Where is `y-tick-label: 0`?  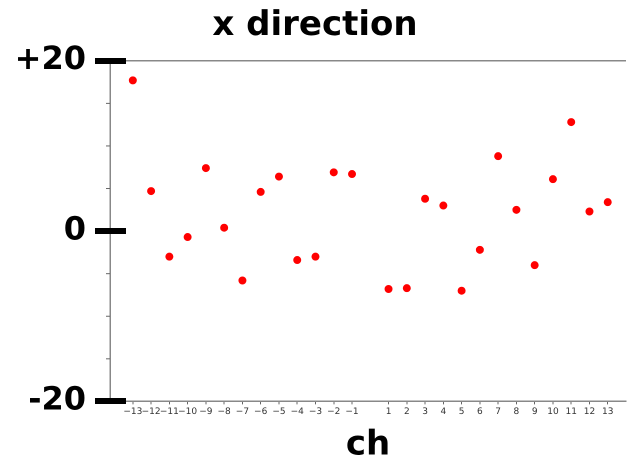
y-tick-label: 0 is located at coordinates (75, 228).